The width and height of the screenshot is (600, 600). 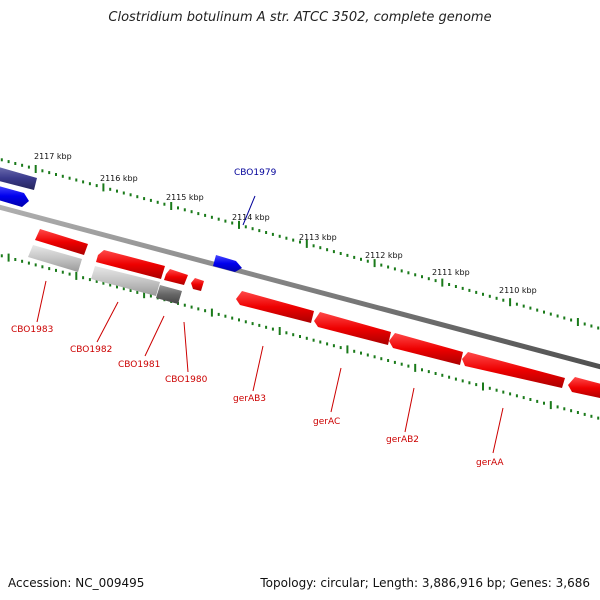 What do you see at coordinates (451, 272) in the screenshot?
I see `tick-label: 2111 kbp` at bounding box center [451, 272].